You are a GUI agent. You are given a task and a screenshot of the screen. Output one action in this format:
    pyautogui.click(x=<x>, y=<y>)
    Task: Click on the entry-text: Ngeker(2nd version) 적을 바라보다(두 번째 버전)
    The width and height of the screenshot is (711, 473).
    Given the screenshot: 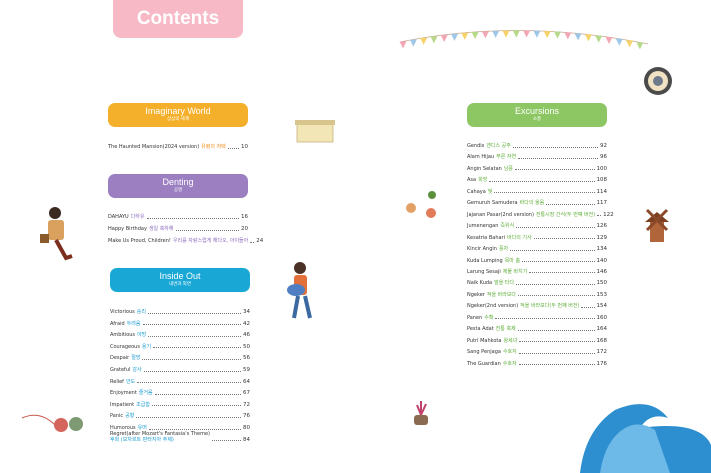 What is the action you would take?
    pyautogui.click(x=523, y=306)
    